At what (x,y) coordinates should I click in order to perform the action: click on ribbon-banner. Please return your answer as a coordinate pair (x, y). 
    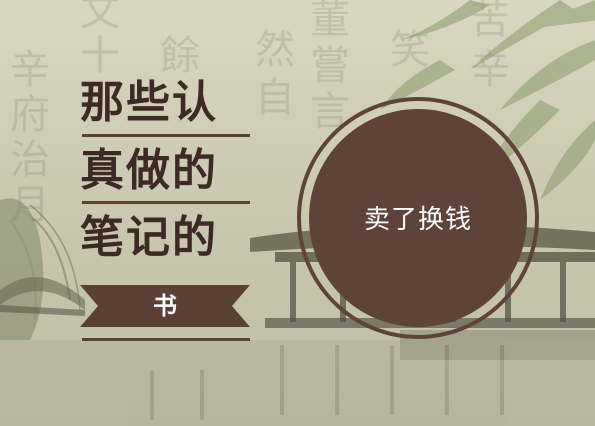
    Looking at the image, I should click on (165, 306).